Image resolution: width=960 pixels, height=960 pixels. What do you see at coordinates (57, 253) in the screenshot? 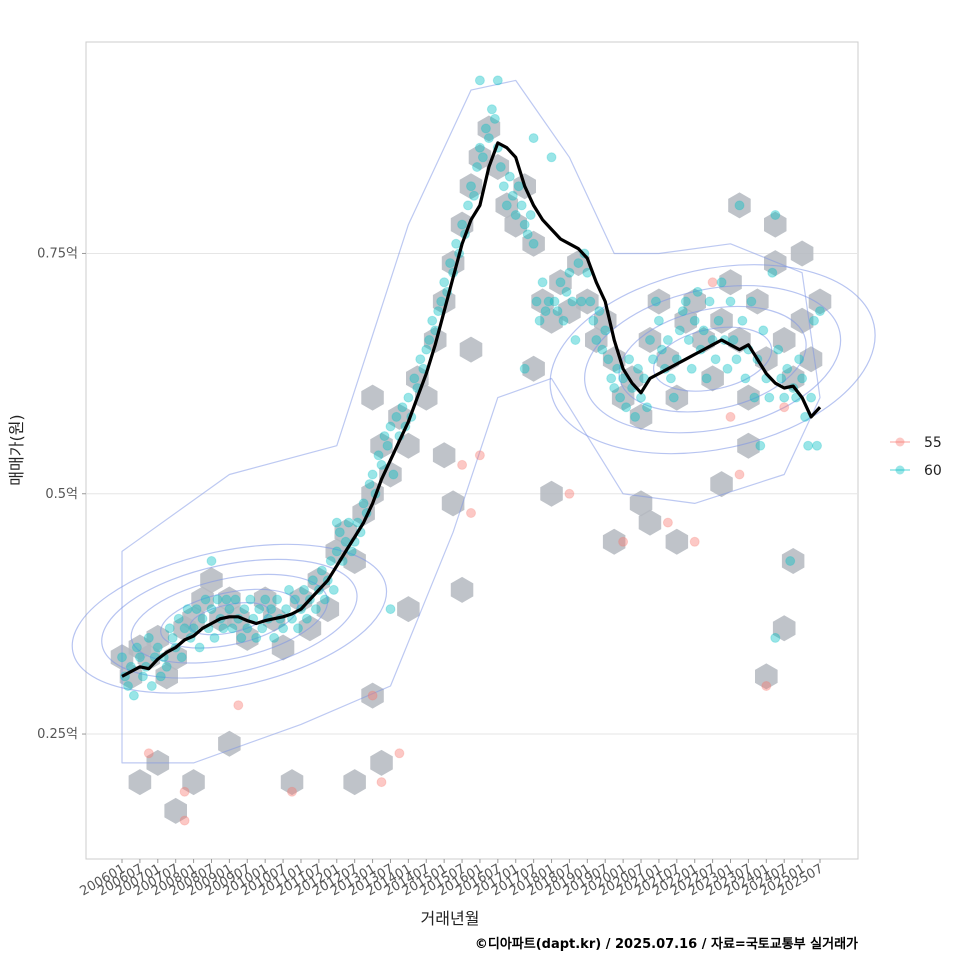
I see `y-tick-label: 0.75억` at bounding box center [57, 253].